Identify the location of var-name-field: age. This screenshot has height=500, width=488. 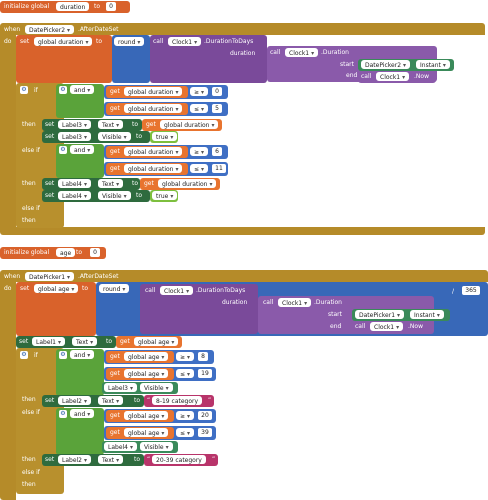
(66, 252).